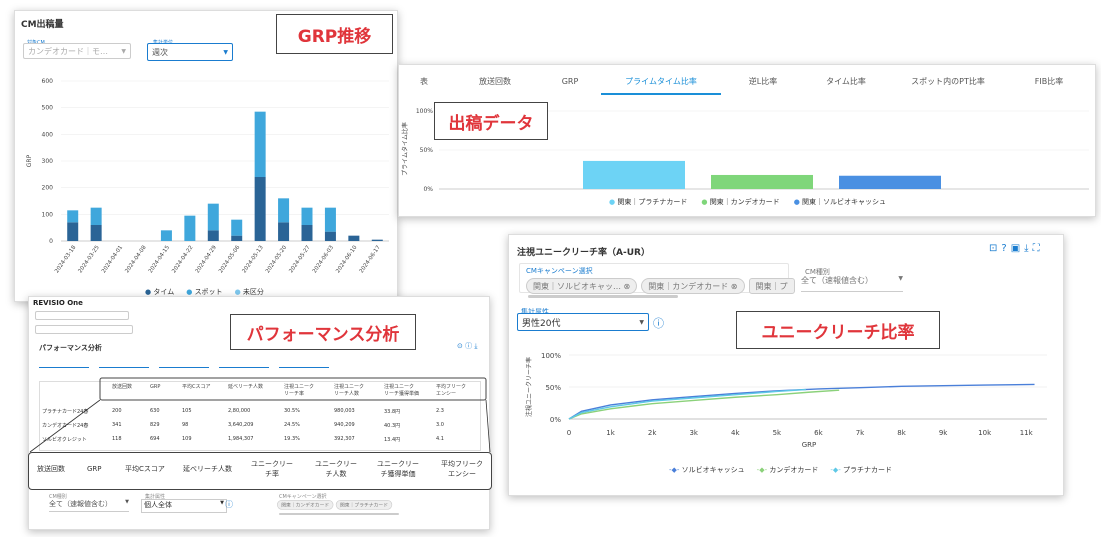 This screenshot has width=1101, height=537. I want to click on x-tick-label: 2024-05-20, so click(277, 259).